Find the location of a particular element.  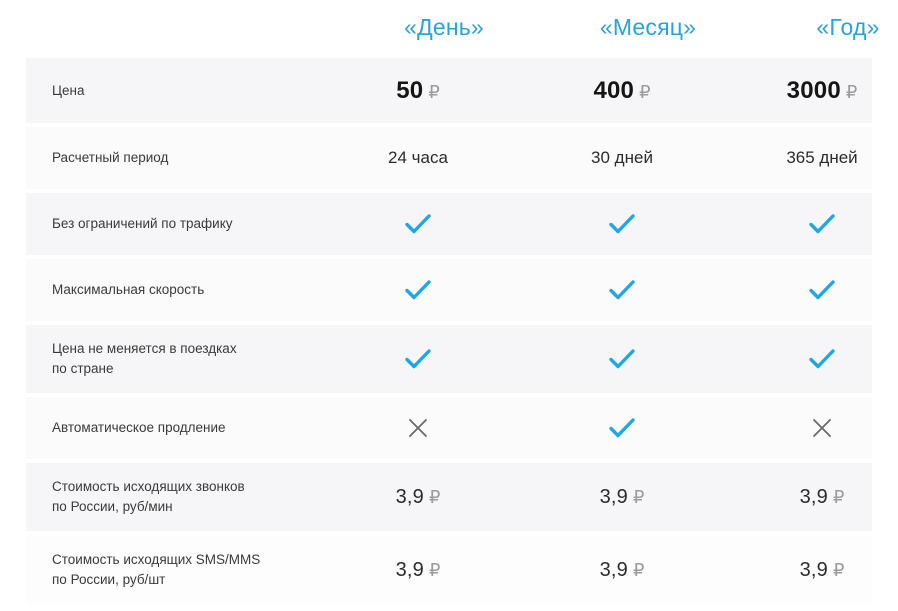

table-row-auto-renewal: Автоматическое продление is located at coordinates (449, 428).